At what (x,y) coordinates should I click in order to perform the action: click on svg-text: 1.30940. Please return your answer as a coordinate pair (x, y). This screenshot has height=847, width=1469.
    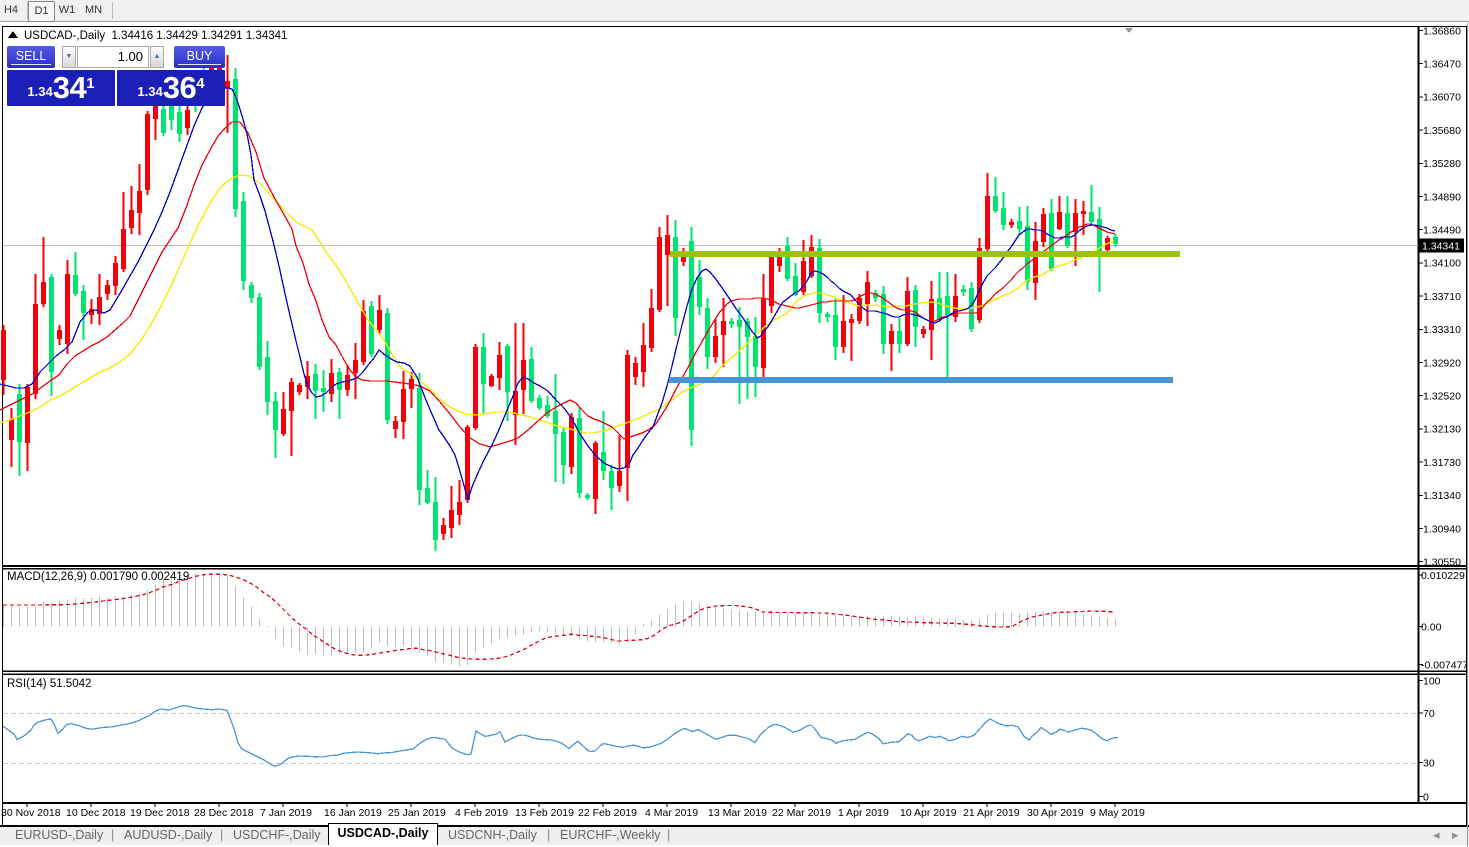
    Looking at the image, I should click on (1442, 529).